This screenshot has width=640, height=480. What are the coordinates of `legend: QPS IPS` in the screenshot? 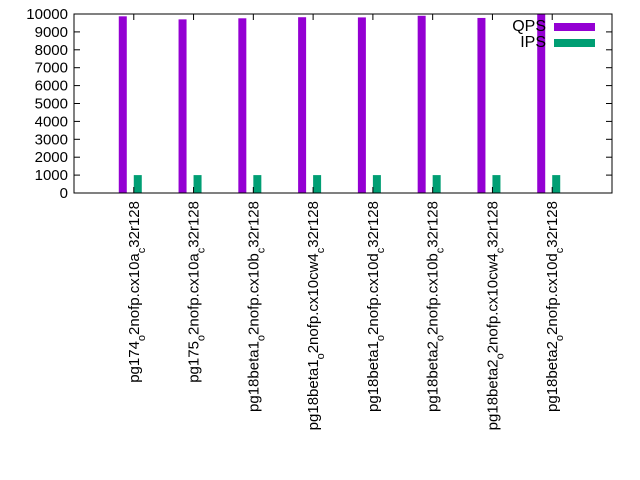 It's located at (553, 34).